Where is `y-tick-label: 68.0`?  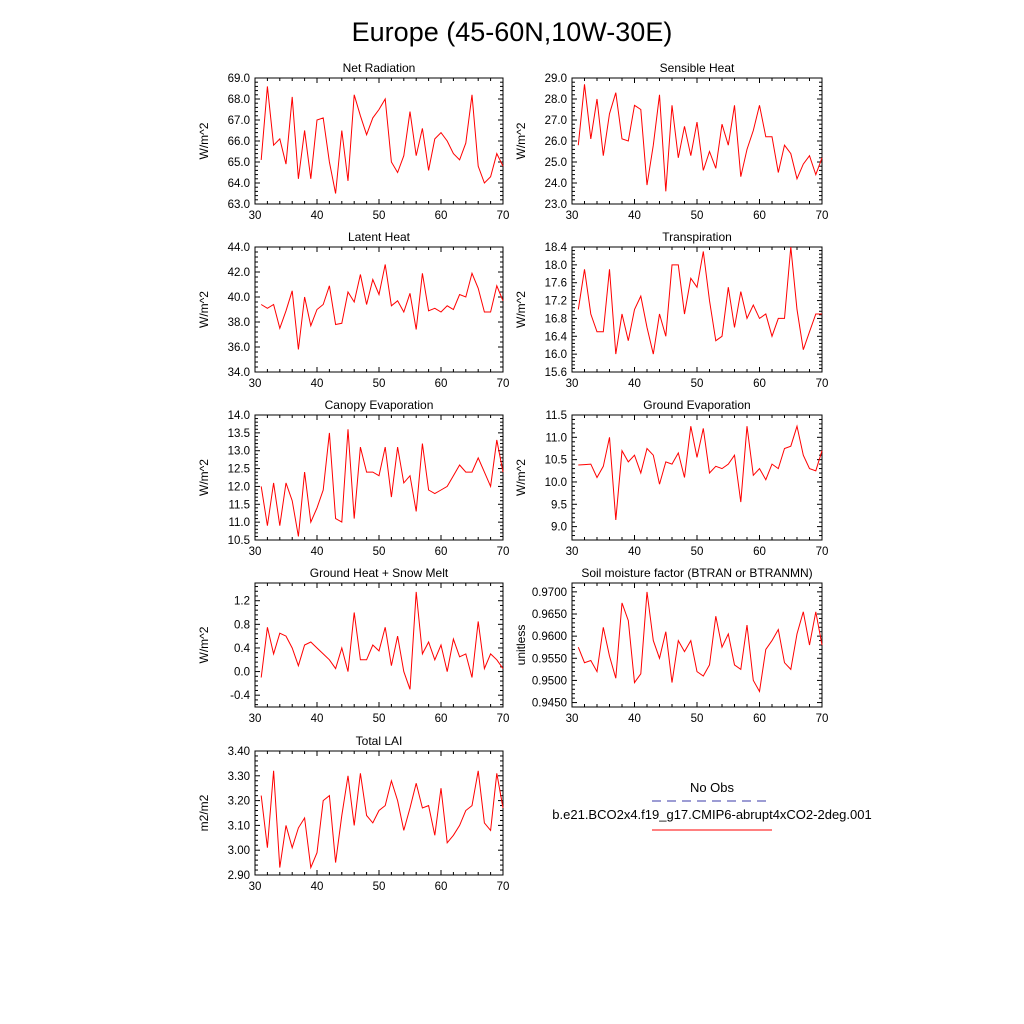
y-tick-label: 68.0 is located at coordinates (239, 100).